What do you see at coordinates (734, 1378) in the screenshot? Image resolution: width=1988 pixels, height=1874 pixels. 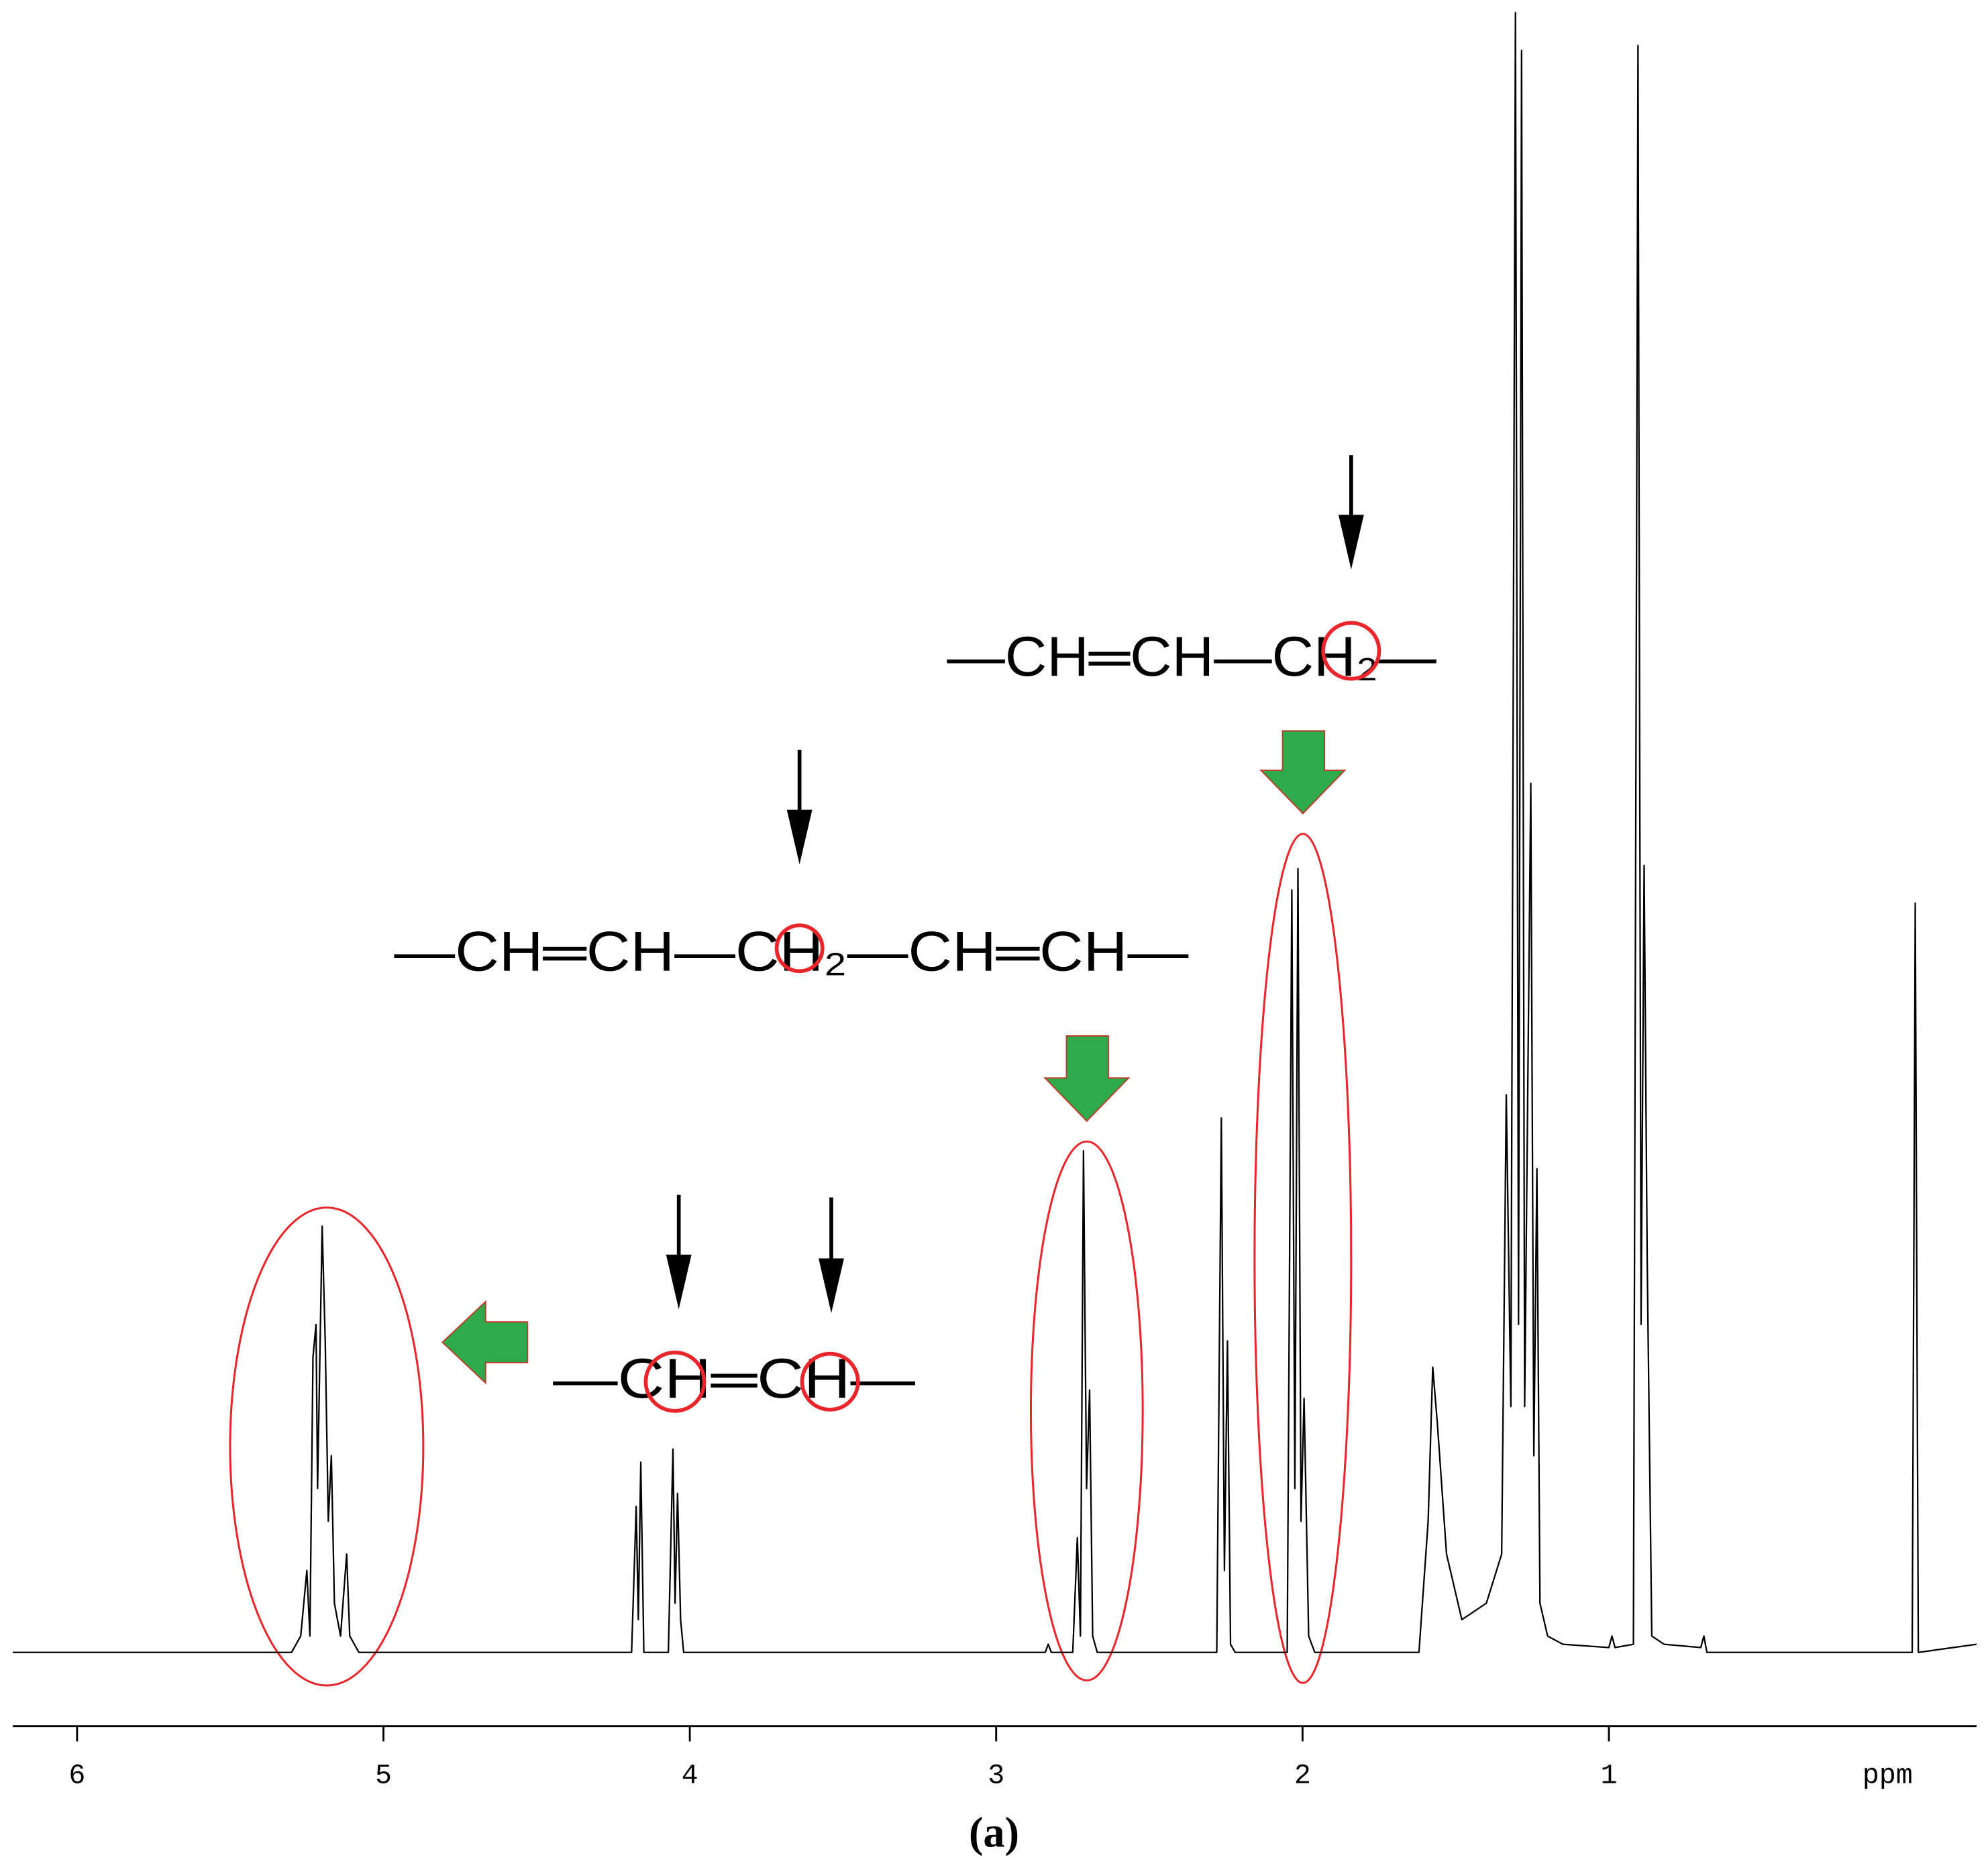 I see `structure-label: —CH═CH—` at bounding box center [734, 1378].